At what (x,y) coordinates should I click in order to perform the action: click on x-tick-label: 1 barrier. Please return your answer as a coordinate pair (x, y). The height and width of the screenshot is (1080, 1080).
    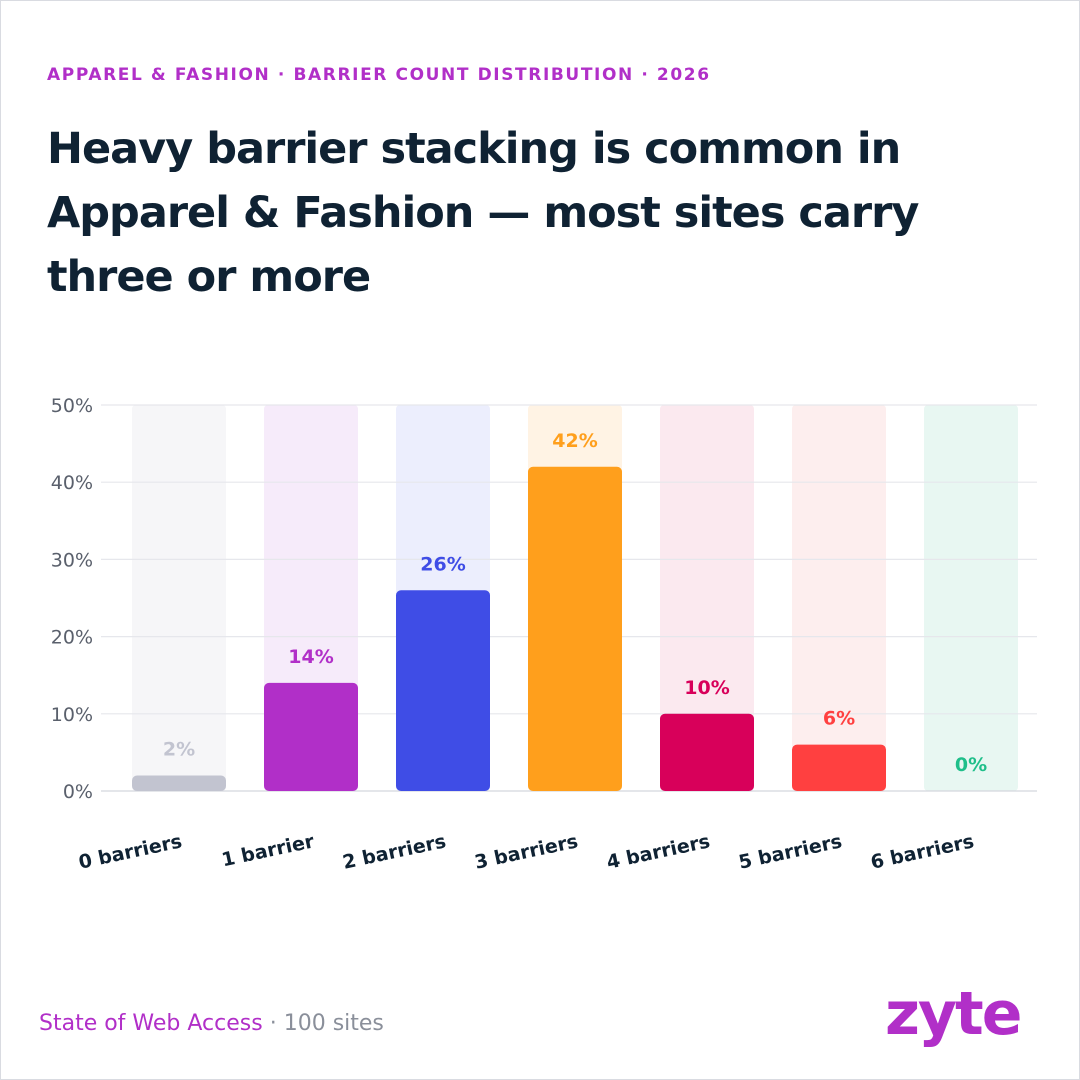
    Looking at the image, I should click on (268, 850).